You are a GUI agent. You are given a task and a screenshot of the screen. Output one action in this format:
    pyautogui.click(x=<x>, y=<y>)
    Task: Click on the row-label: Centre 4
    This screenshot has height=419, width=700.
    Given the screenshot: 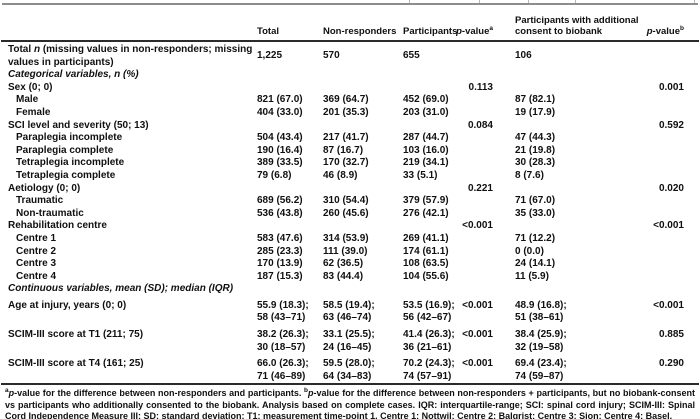 What is the action you would take?
    pyautogui.click(x=36, y=276)
    